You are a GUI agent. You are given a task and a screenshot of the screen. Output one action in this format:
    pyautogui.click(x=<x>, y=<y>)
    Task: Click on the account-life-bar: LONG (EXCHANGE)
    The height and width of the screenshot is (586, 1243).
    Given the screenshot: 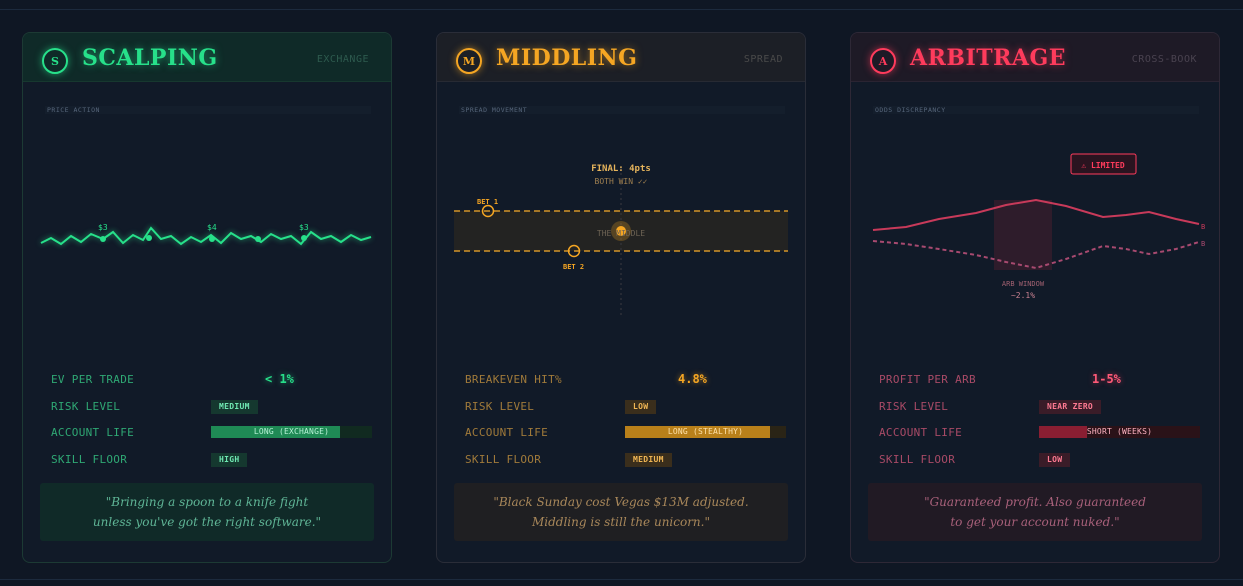 What is the action you would take?
    pyautogui.click(x=291, y=432)
    